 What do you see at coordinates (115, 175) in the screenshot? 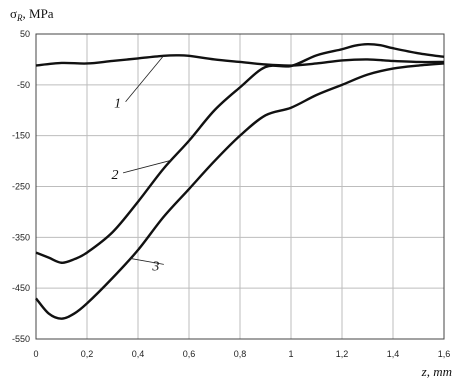
I see `curve-label-2: 2` at bounding box center [115, 175].